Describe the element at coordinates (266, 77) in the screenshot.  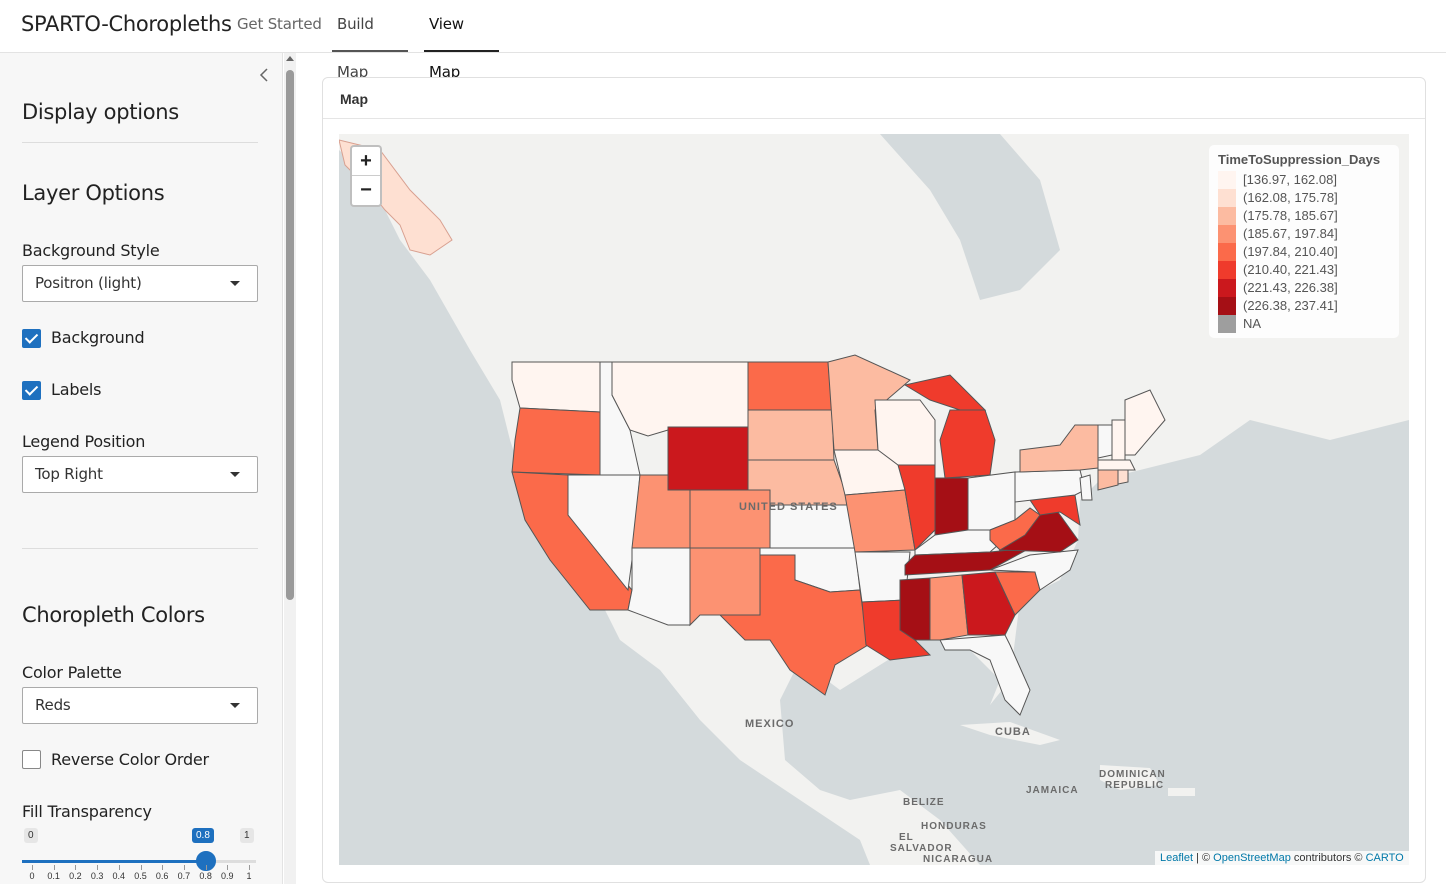
I see `collapse-sidebar-icon` at that location.